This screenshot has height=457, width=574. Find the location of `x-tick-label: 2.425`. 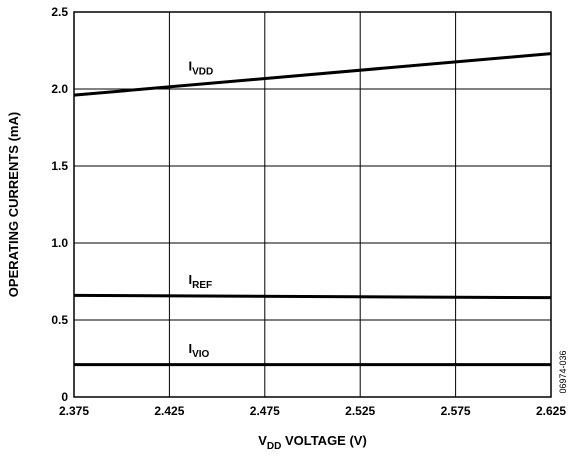

x-tick-label: 2.425 is located at coordinates (169, 411).